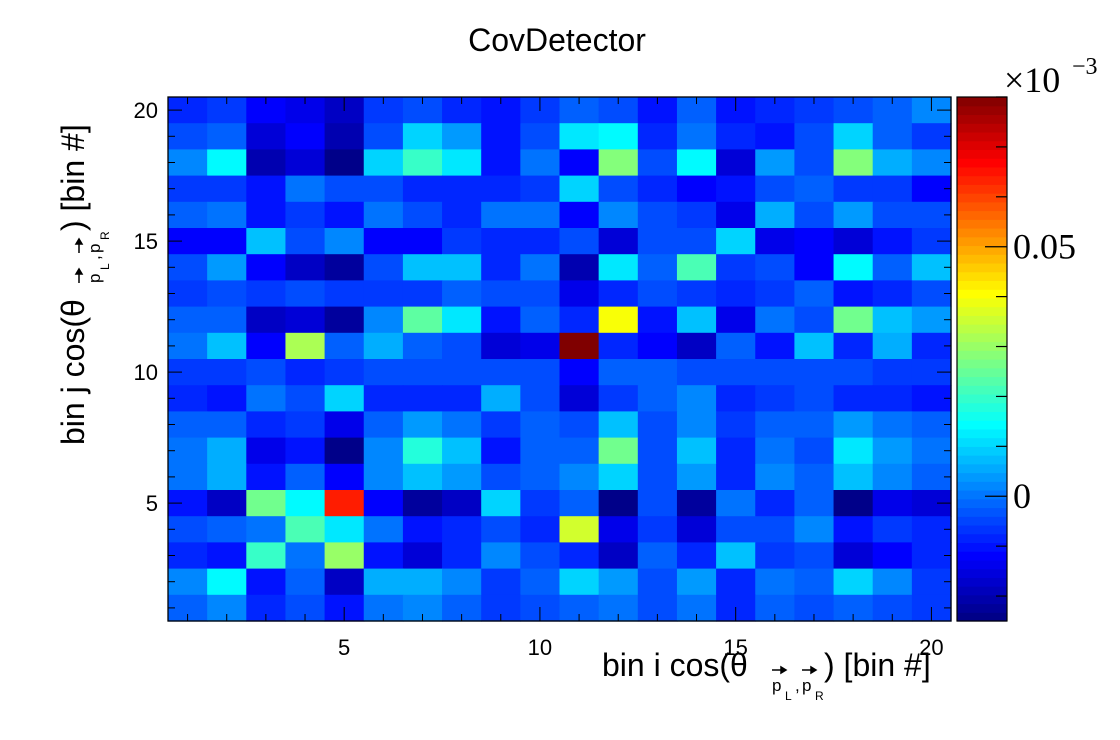  I want to click on svg-text: −3, so click(1085, 67).